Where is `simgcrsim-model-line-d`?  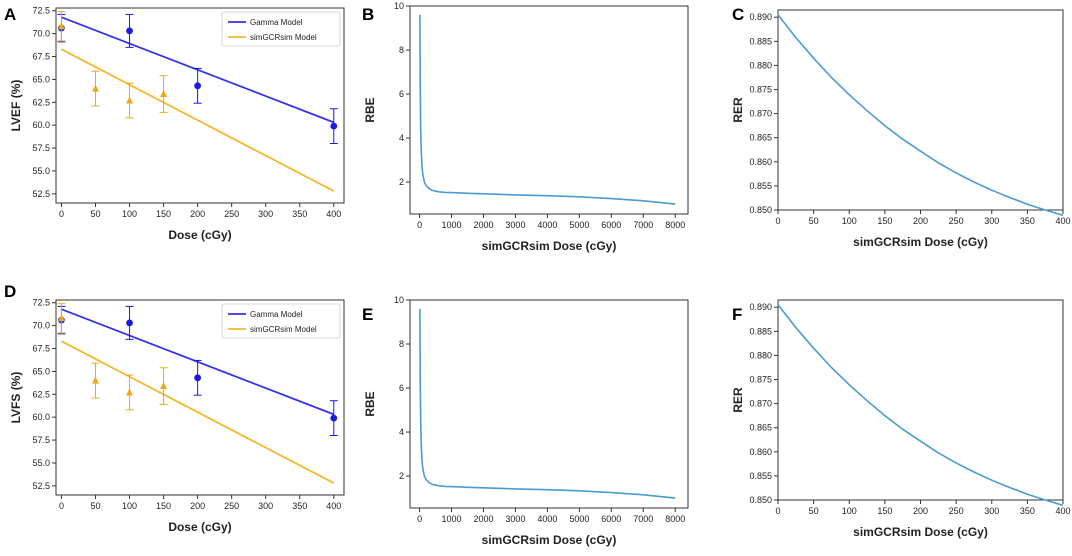
simgcrsim-model-line-d is located at coordinates (197, 412).